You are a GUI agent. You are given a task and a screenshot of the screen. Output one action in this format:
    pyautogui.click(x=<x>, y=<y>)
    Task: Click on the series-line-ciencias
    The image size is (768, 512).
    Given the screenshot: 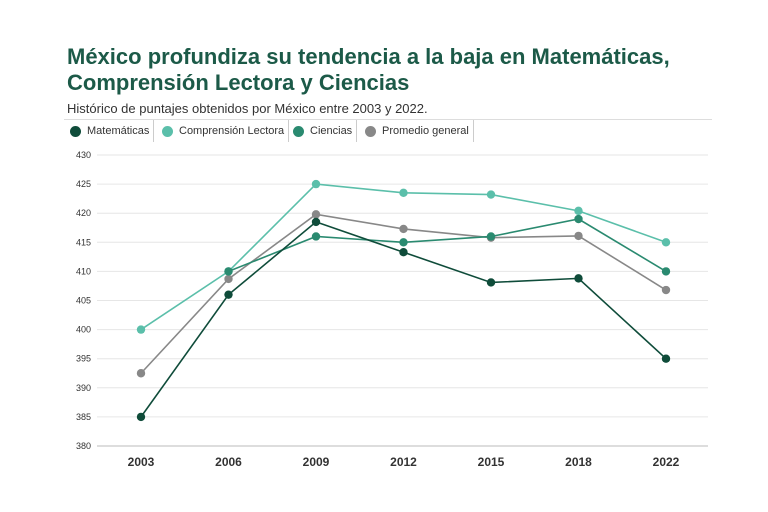 What is the action you would take?
    pyautogui.click(x=447, y=245)
    